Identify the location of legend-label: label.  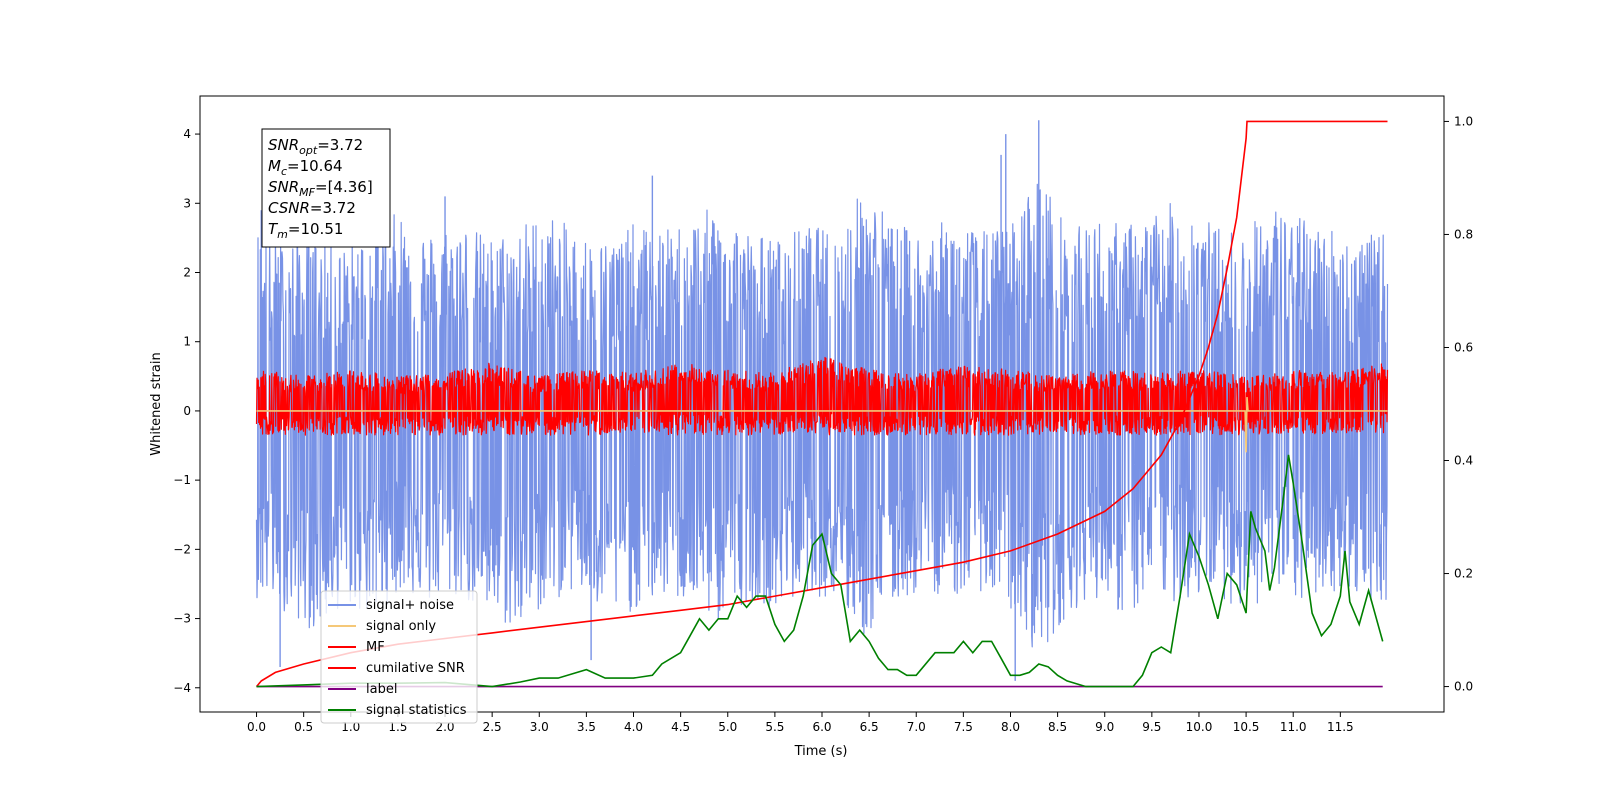
(381, 689).